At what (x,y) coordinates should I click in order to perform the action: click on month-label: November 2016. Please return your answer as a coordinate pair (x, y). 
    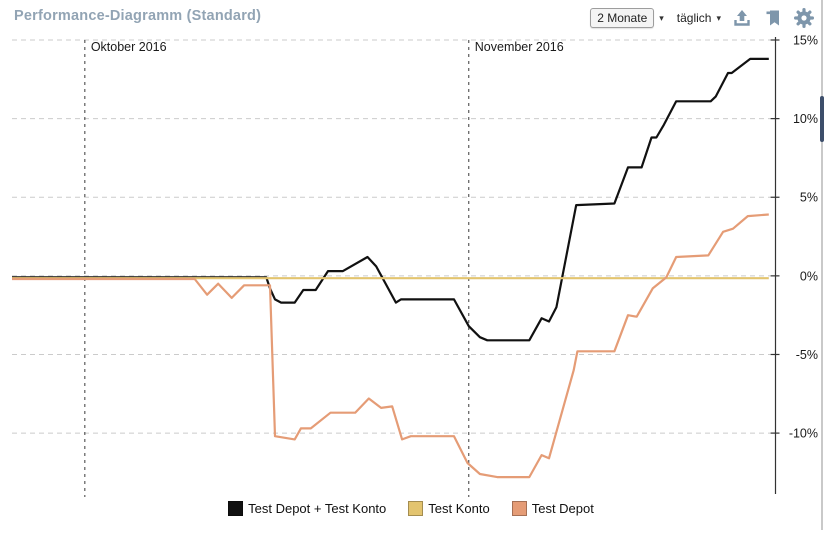
    Looking at the image, I should click on (519, 47).